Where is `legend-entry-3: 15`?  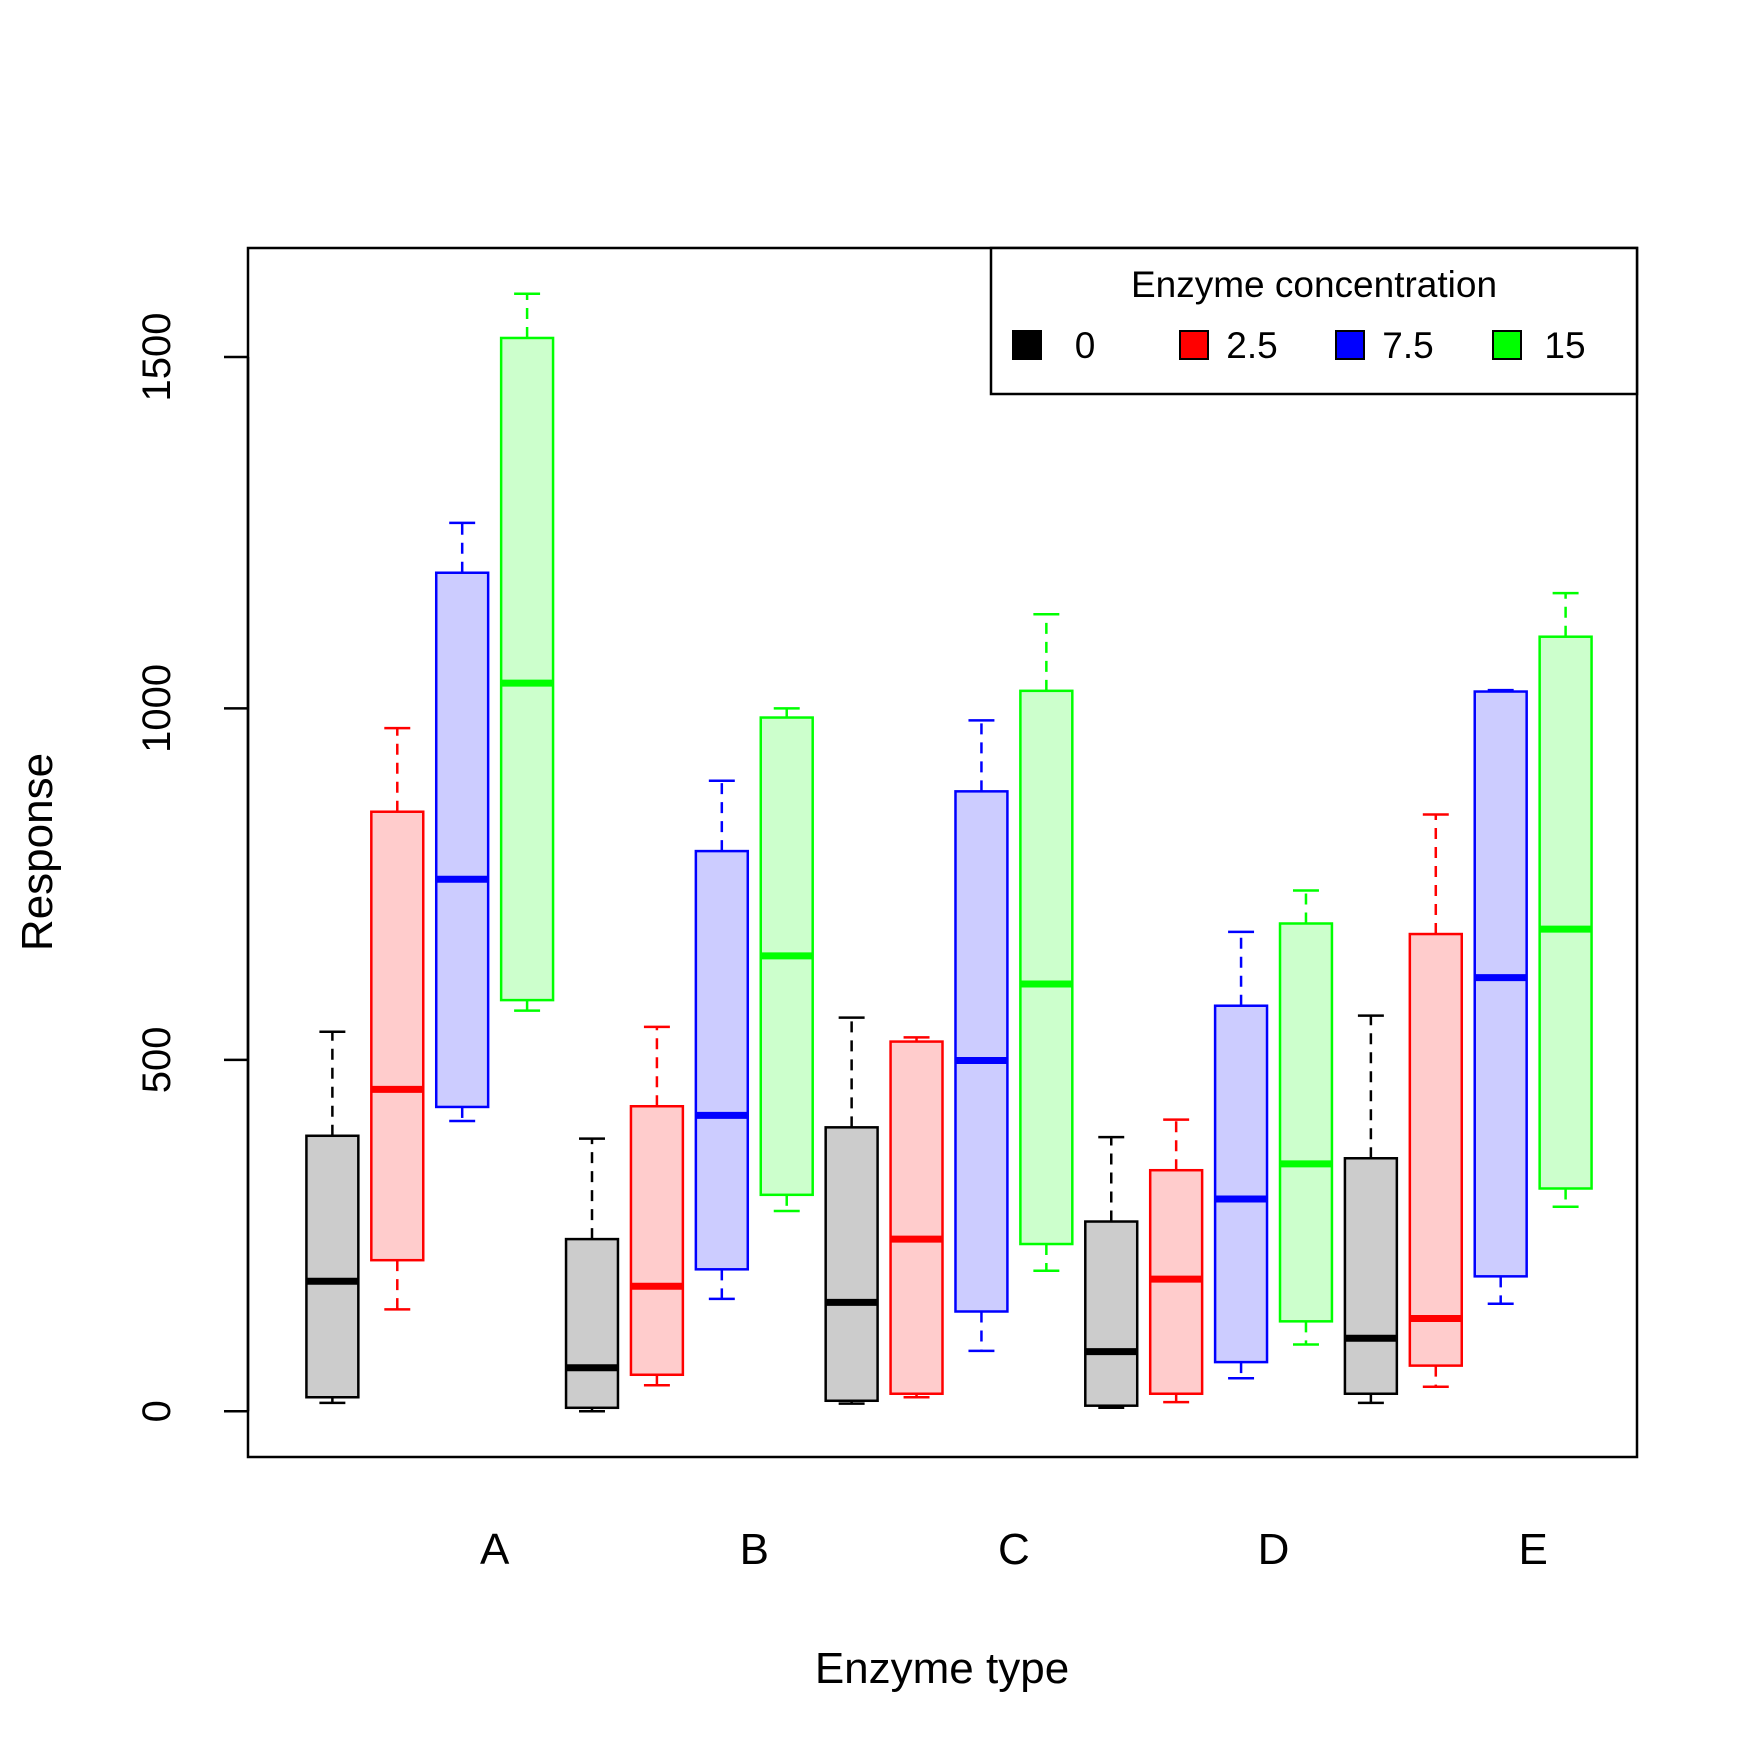
legend-entry-3: 15 is located at coordinates (1539, 345).